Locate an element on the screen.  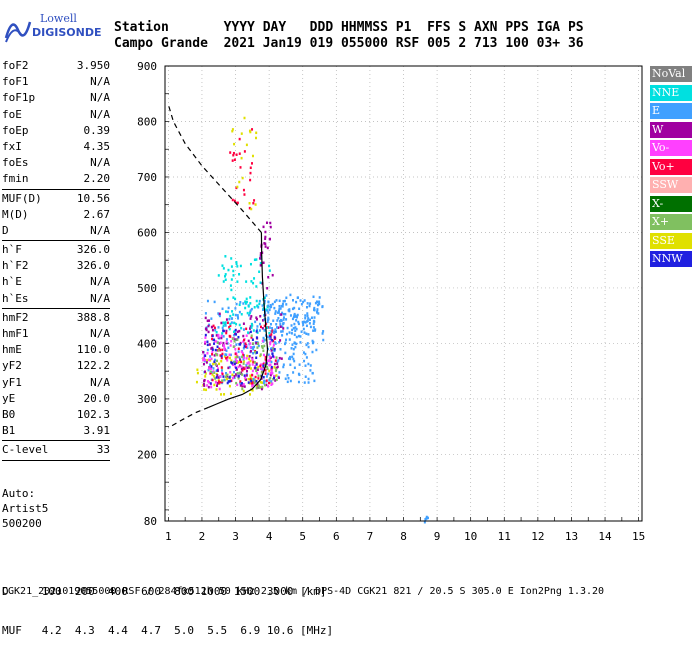
legend-item: Vo+ is located at coordinates (671, 166).